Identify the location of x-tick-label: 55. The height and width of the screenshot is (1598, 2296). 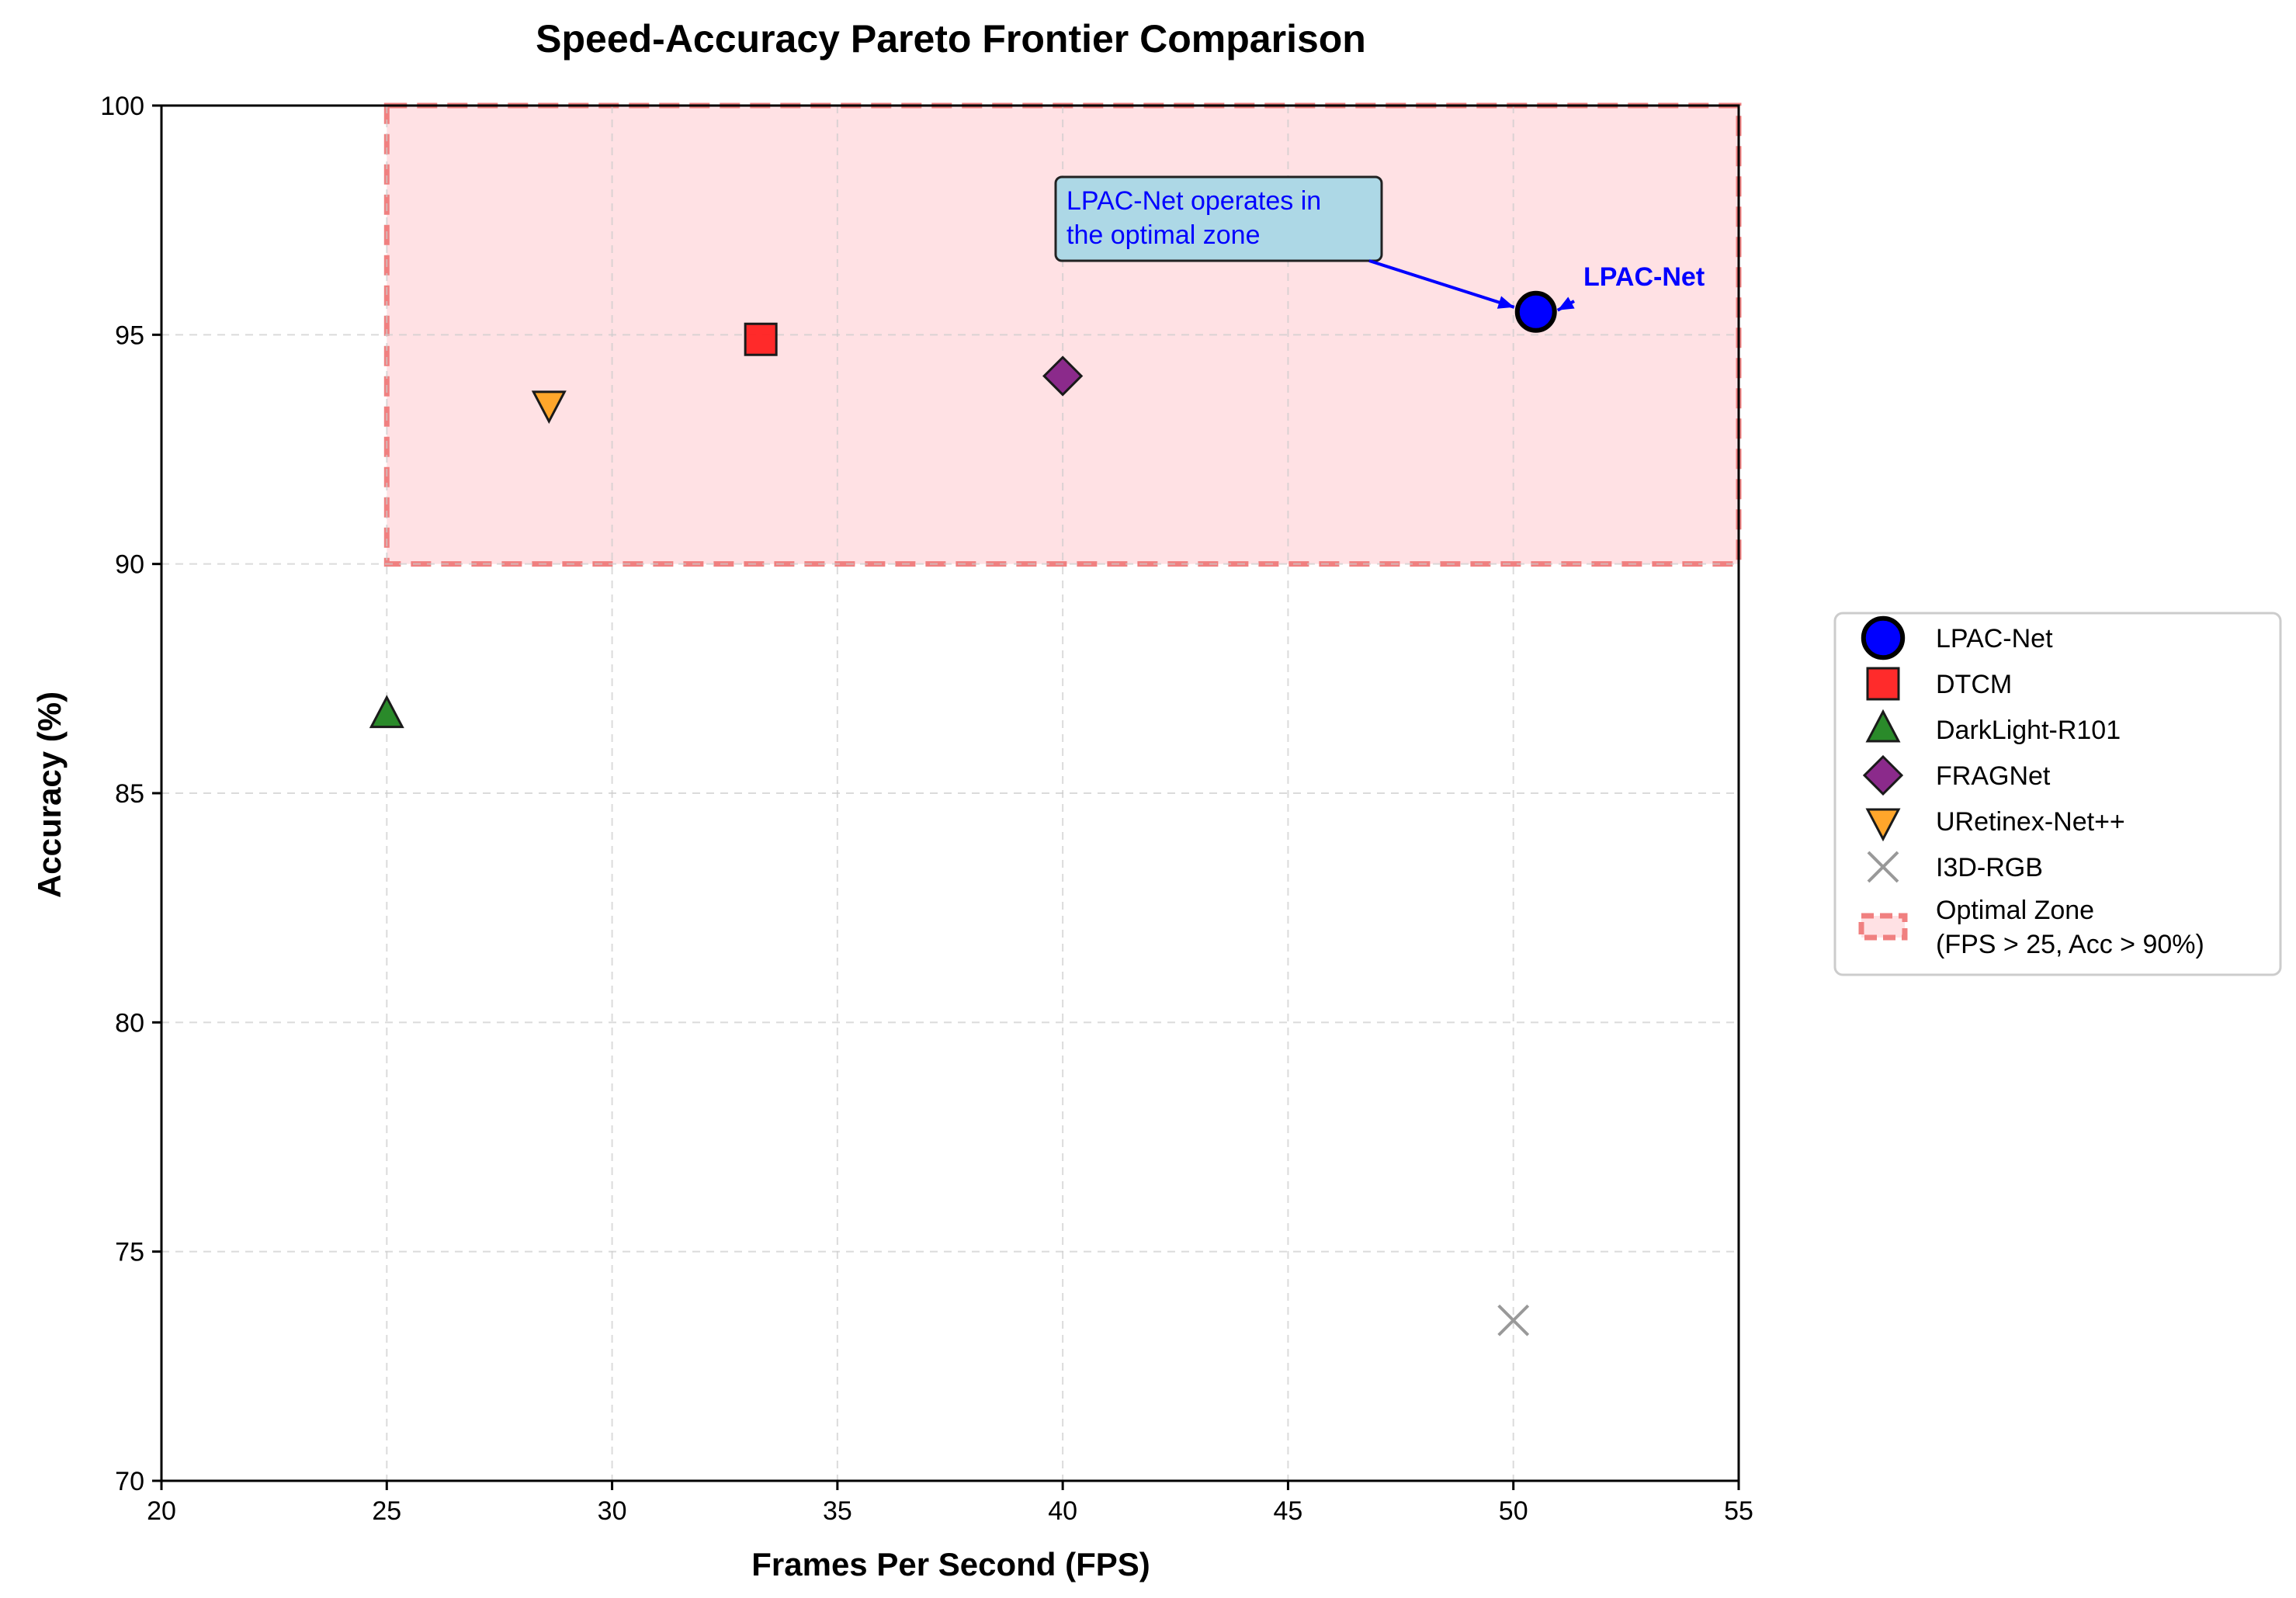
(1738, 1511).